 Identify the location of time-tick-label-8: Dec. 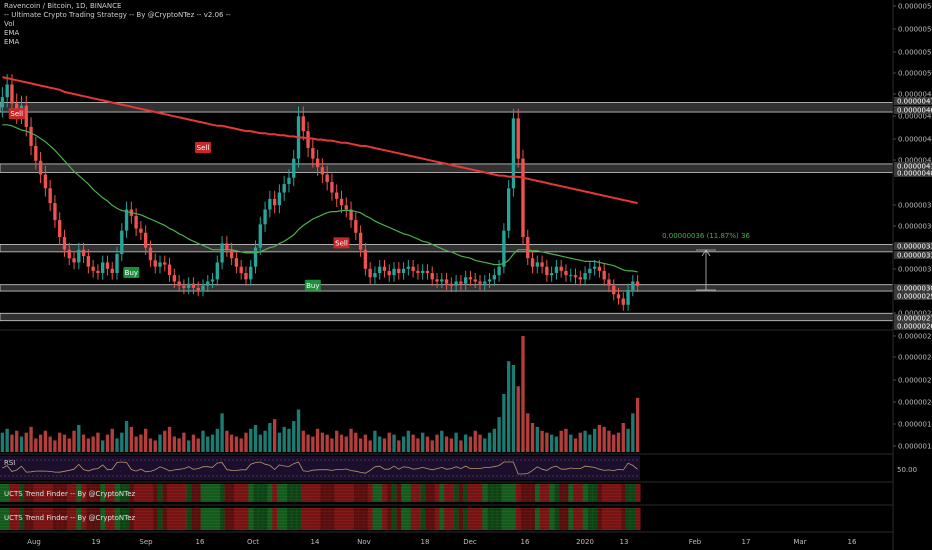
(470, 542).